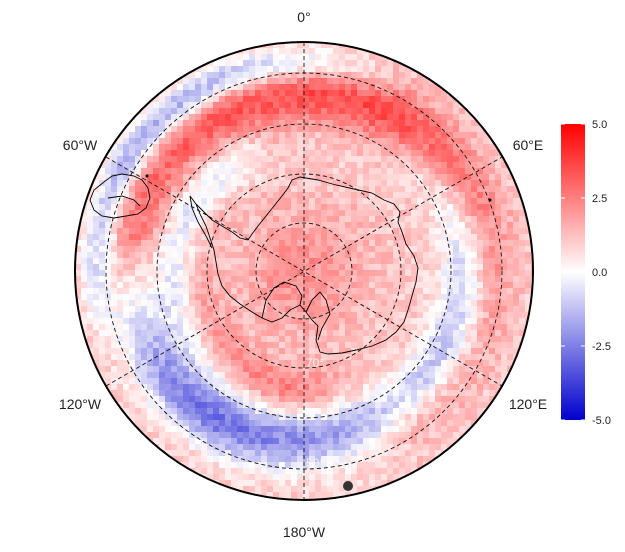 This screenshot has height=552, width=625. I want to click on latitude-circle, so click(304, 271).